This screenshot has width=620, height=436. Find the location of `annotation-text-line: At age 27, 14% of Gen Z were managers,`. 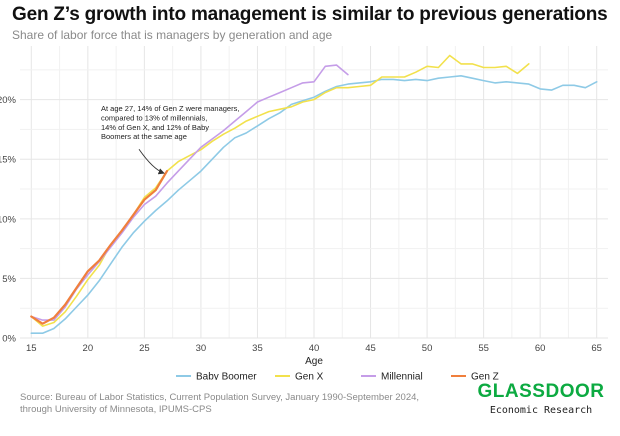

annotation-text-line: At age 27, 14% of Gen Z were managers, is located at coordinates (170, 108).